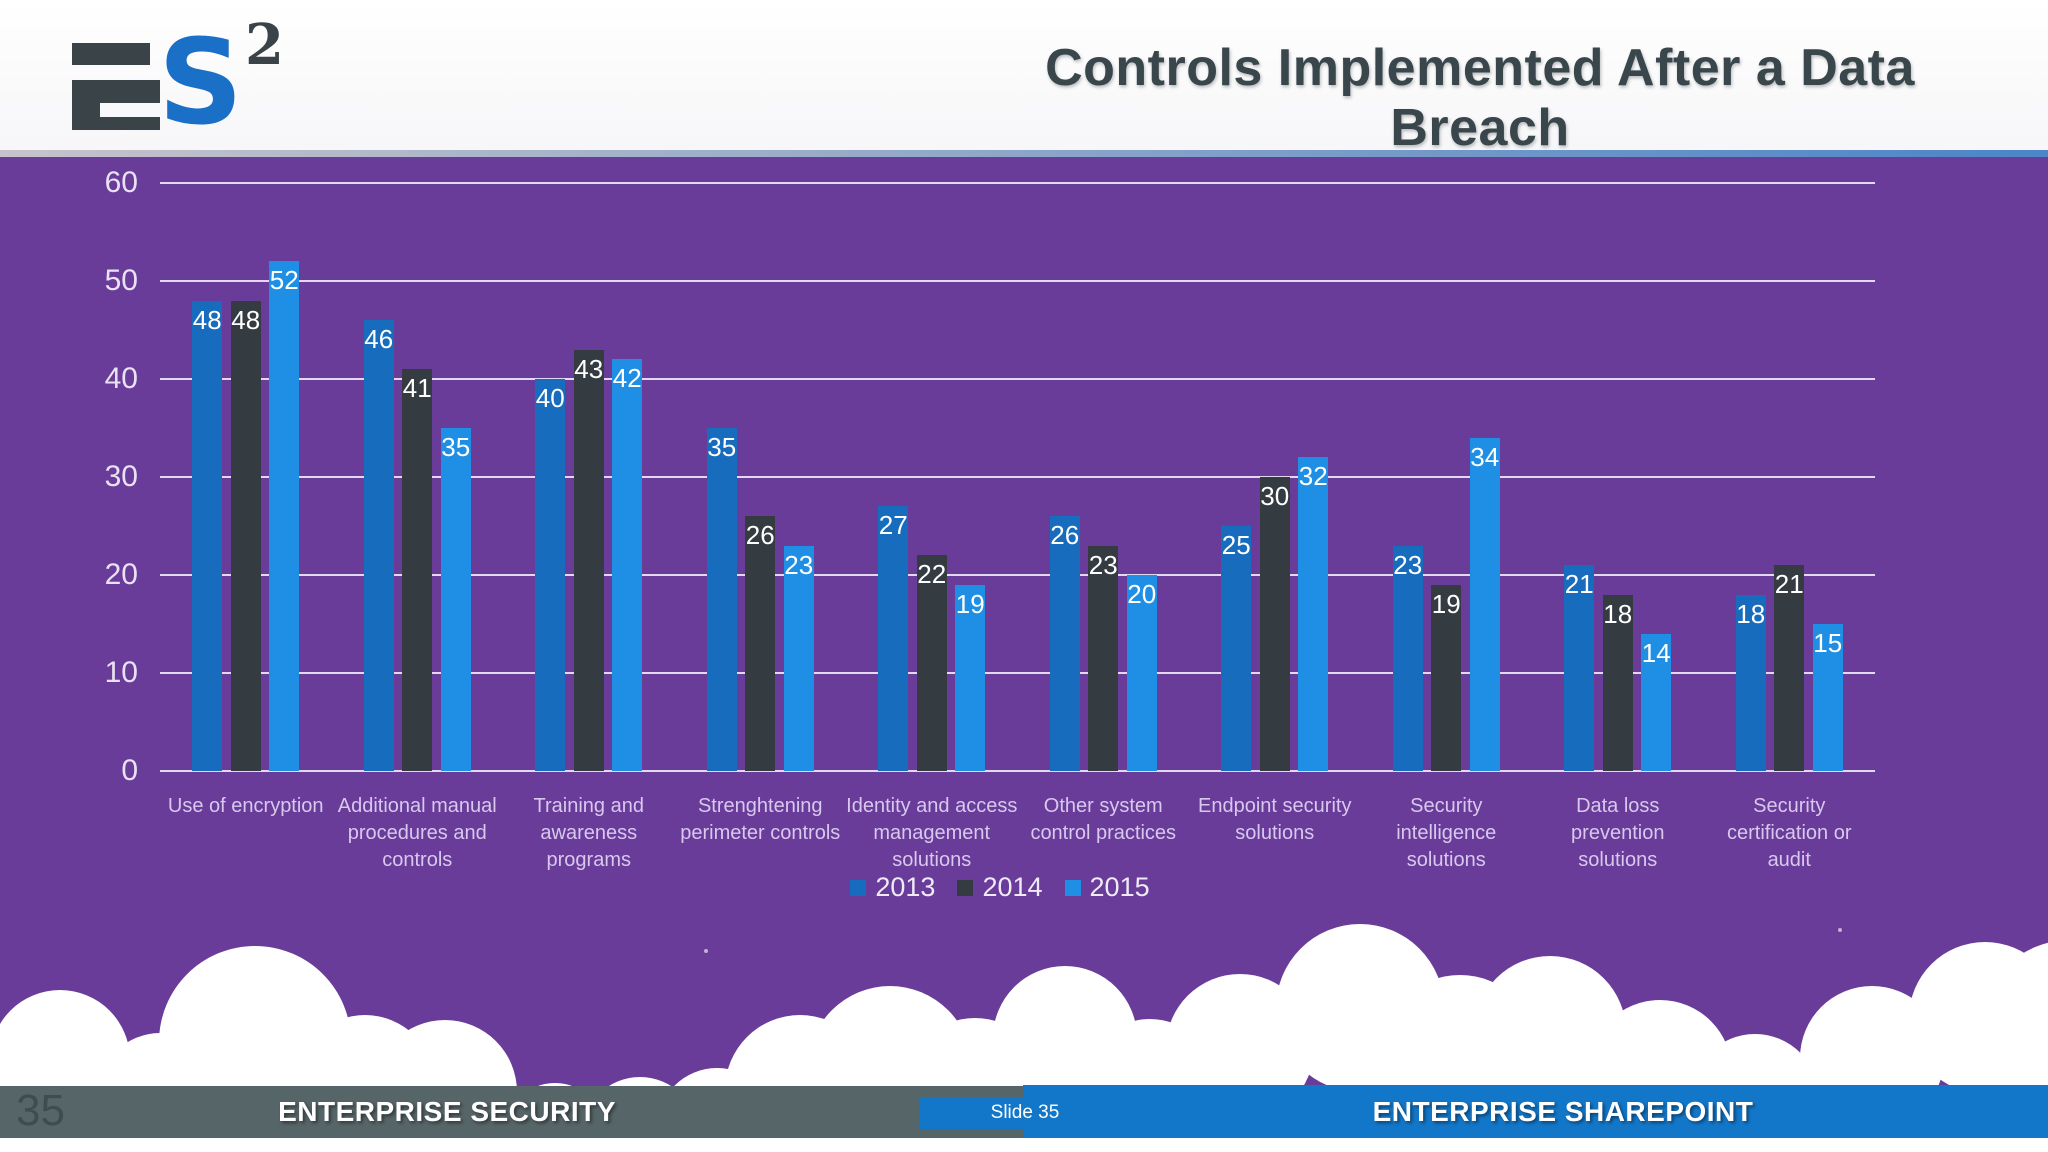  I want to click on logo-letter-e-top-bar, so click(111, 54).